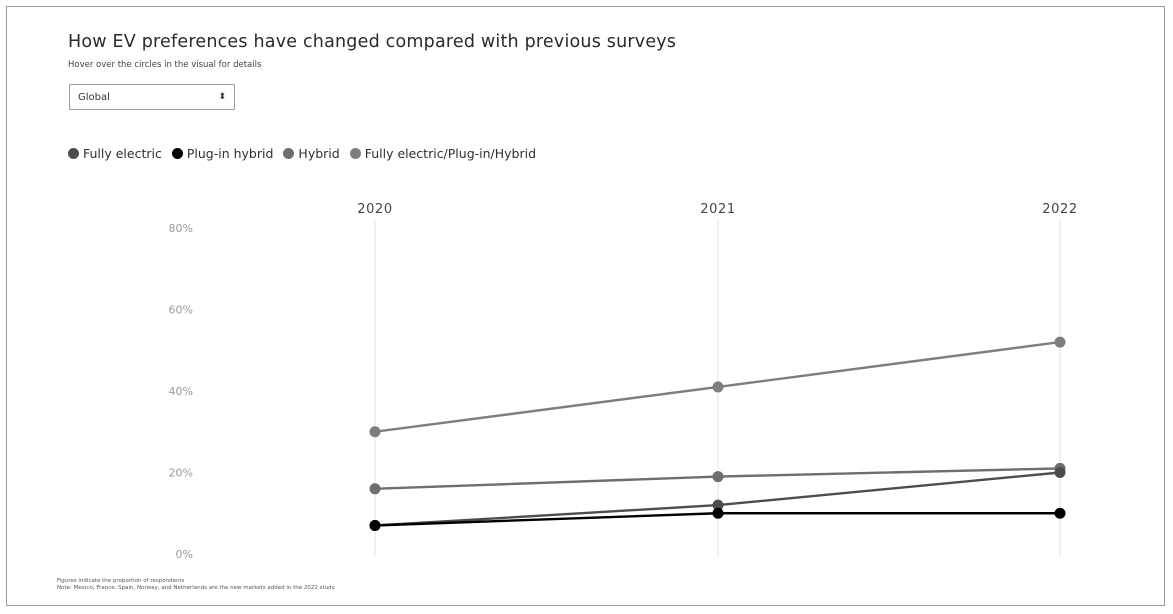 This screenshot has height=614, width=1173. I want to click on y-tick-label: 60%, so click(181, 310).